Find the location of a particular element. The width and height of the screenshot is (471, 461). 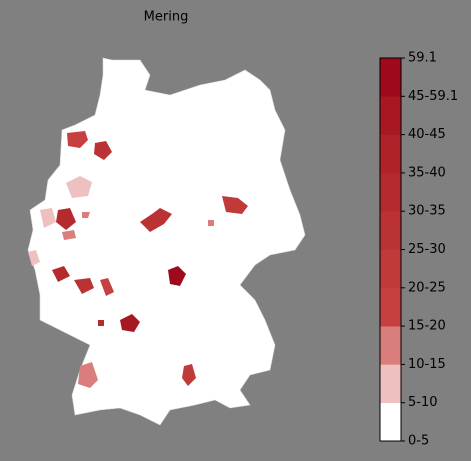

map-title: Mering is located at coordinates (166, 17).